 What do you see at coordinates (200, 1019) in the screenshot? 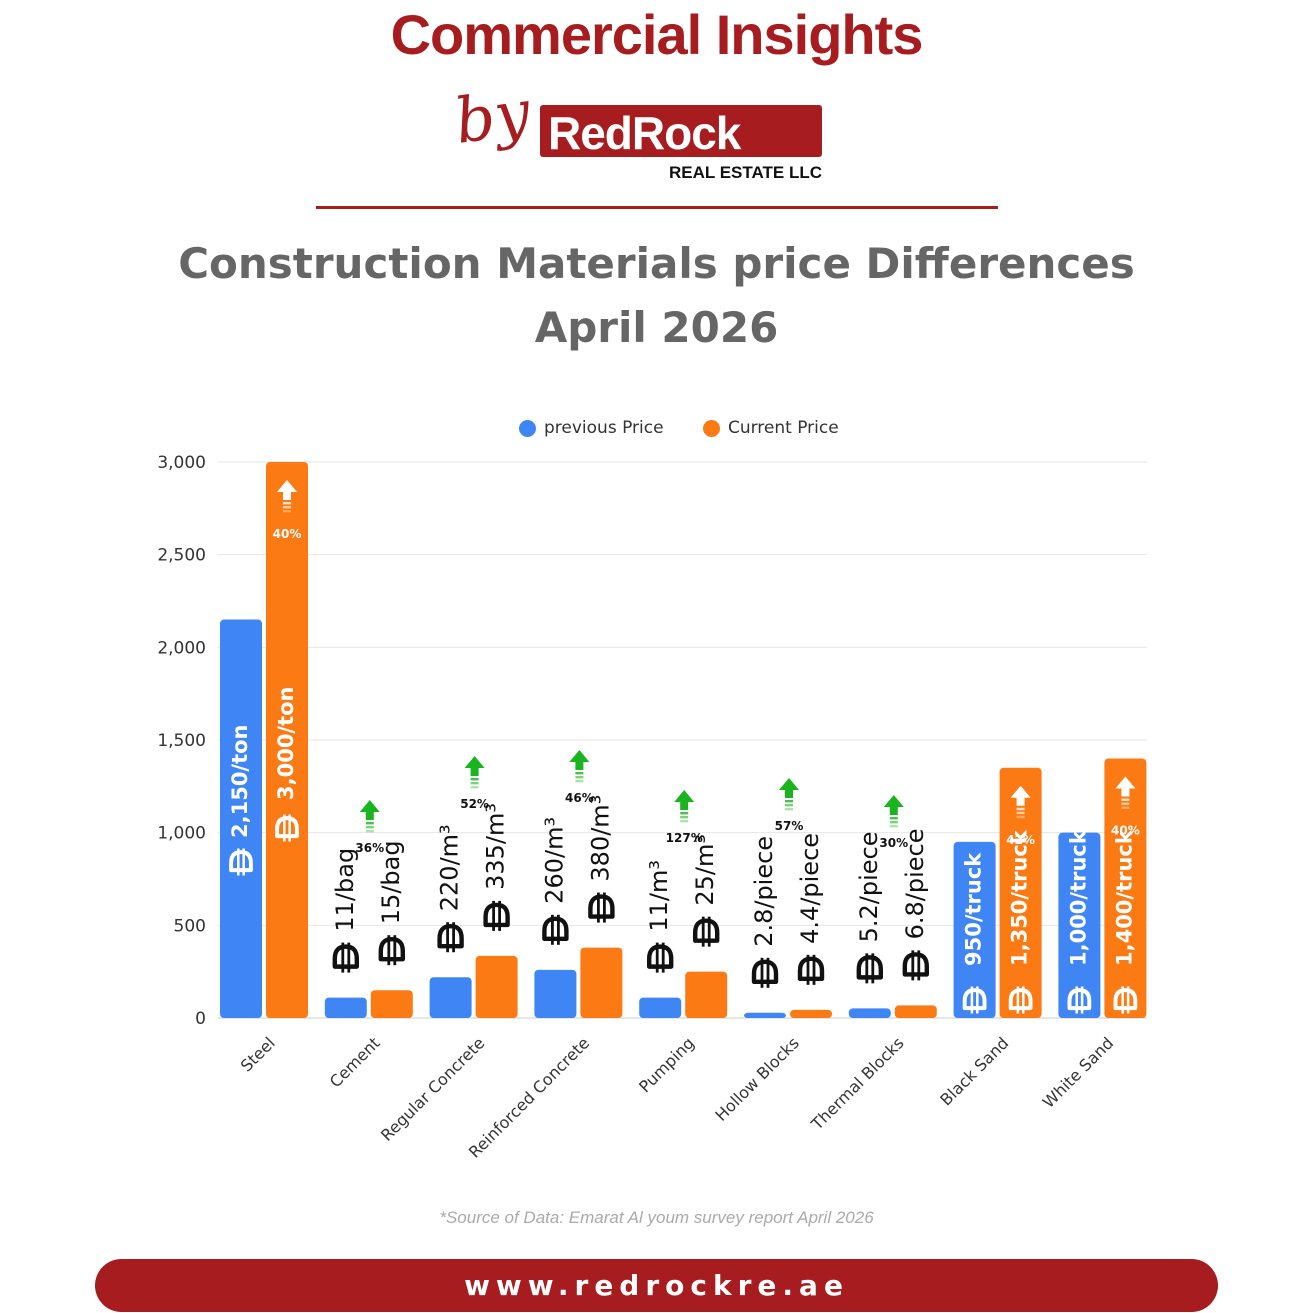
I see `y-tick-label: 0` at bounding box center [200, 1019].